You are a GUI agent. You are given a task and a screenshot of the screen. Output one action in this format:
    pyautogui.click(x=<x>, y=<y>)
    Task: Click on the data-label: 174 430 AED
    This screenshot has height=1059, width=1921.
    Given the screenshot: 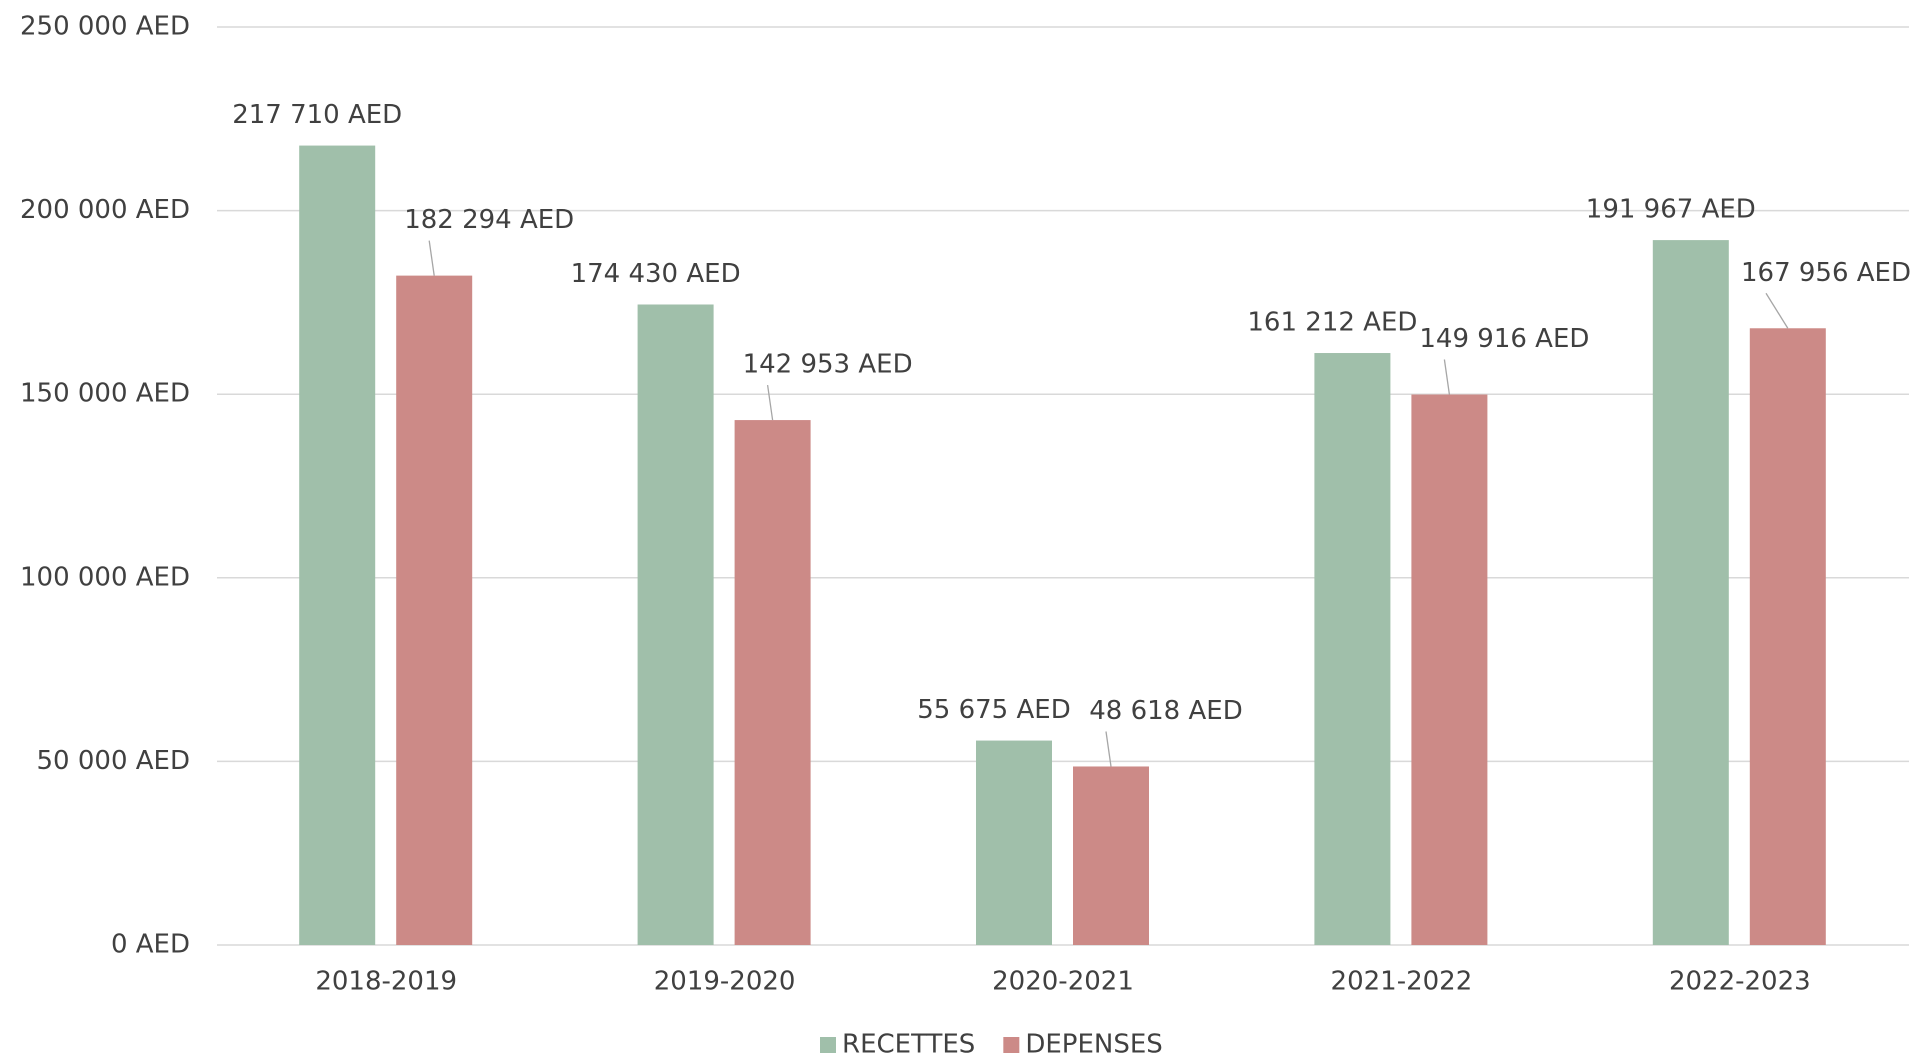 What is the action you would take?
    pyautogui.click(x=656, y=274)
    